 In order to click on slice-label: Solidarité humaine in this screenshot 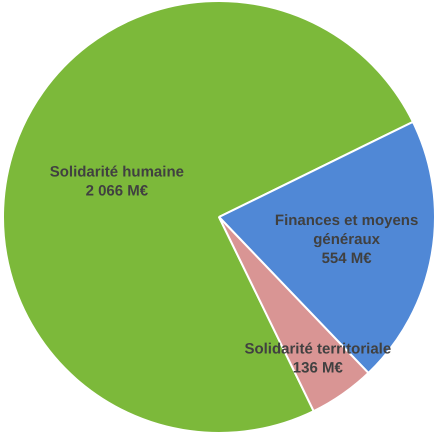, I will do `click(117, 172)`.